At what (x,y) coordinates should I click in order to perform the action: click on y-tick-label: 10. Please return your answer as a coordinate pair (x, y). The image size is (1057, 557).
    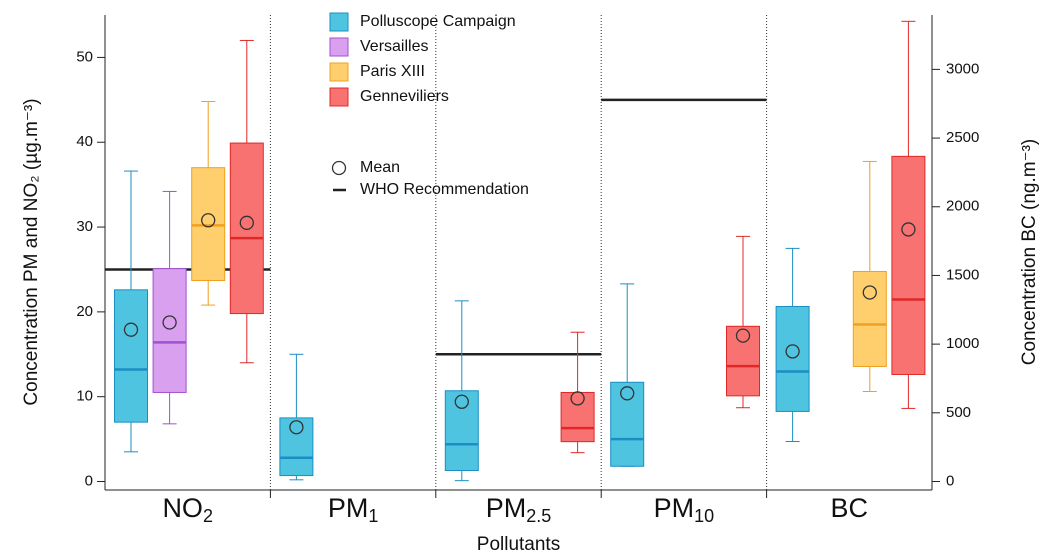
    Looking at the image, I should click on (84, 396).